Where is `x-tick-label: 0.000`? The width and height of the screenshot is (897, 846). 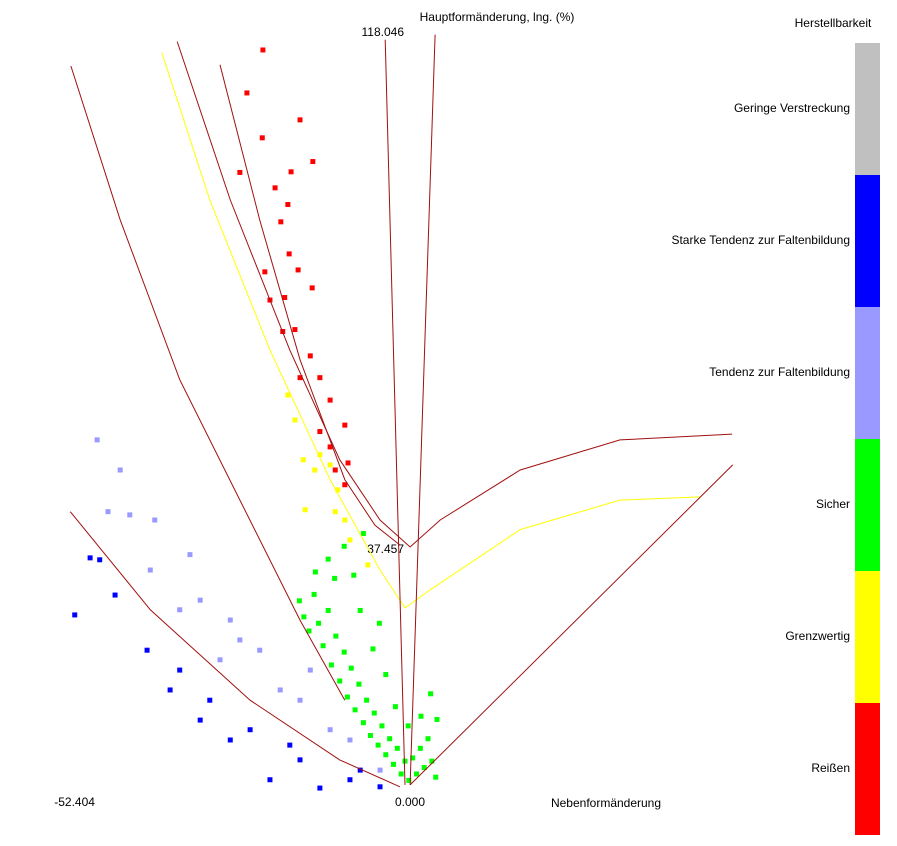
x-tick-label: 0.000 is located at coordinates (410, 802).